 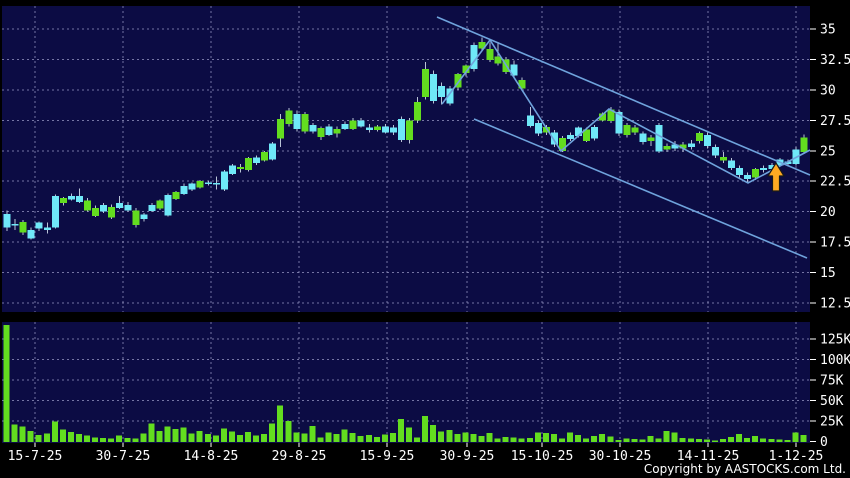 I want to click on date-axis-label: 15-10-25, so click(x=542, y=456).